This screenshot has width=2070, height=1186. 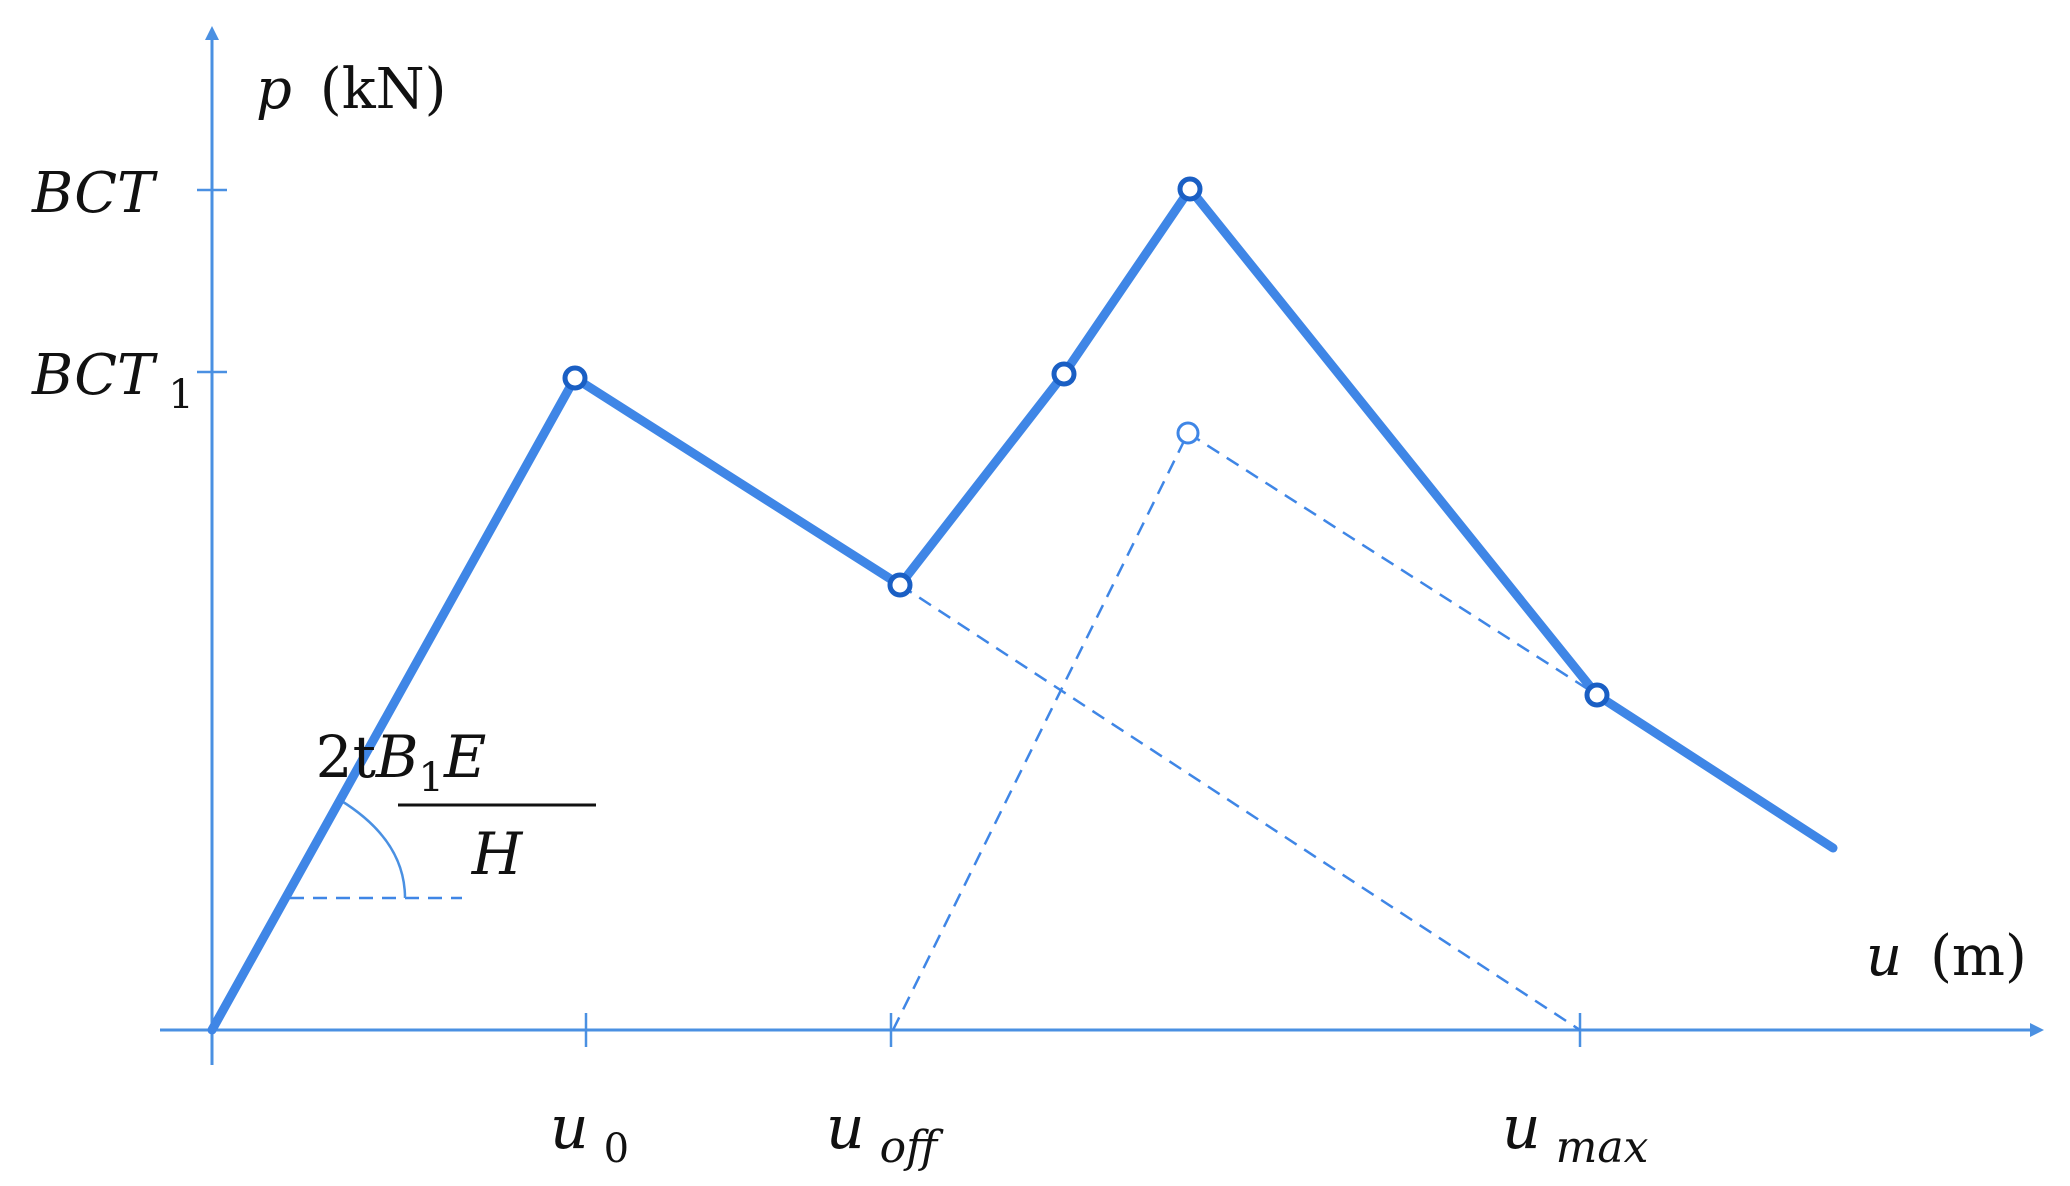 What do you see at coordinates (1190, 189) in the screenshot?
I see `curve-node-peak2` at bounding box center [1190, 189].